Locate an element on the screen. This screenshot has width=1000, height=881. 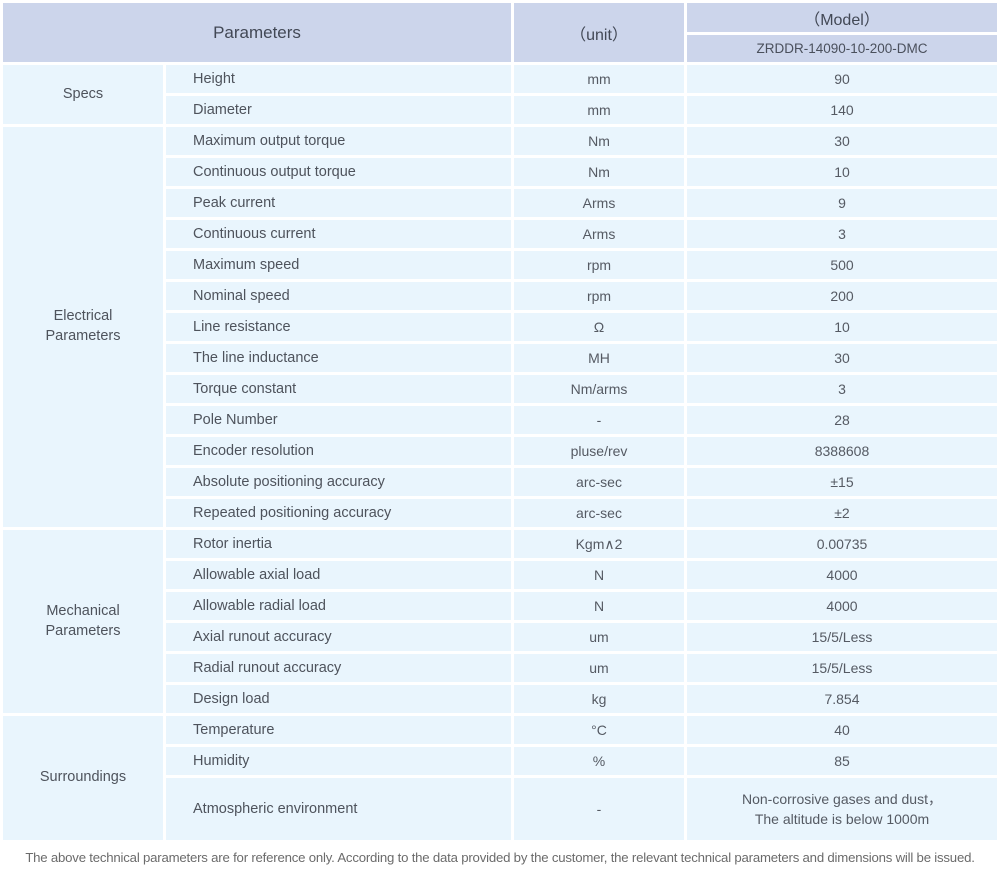
param-name-cell: Maximum output torque is located at coordinates (338, 141).